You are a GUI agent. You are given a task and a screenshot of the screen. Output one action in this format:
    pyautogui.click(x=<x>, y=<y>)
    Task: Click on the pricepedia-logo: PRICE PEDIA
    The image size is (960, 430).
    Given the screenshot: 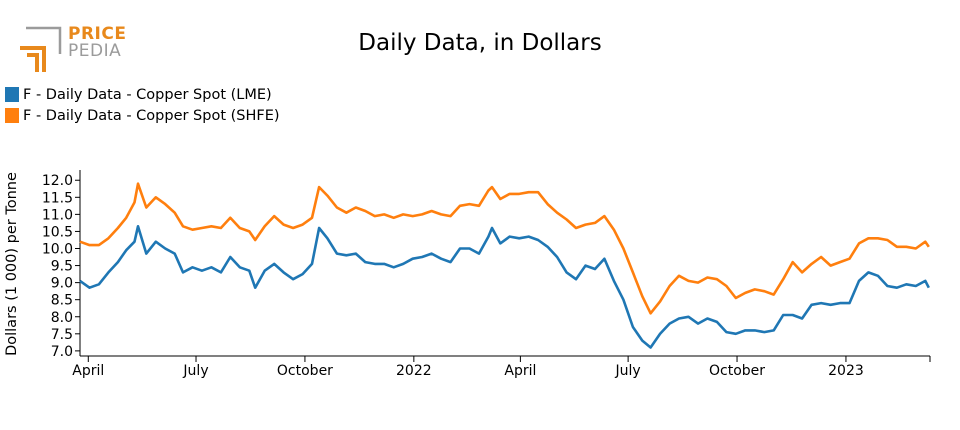 What is the action you would take?
    pyautogui.click(x=73, y=49)
    